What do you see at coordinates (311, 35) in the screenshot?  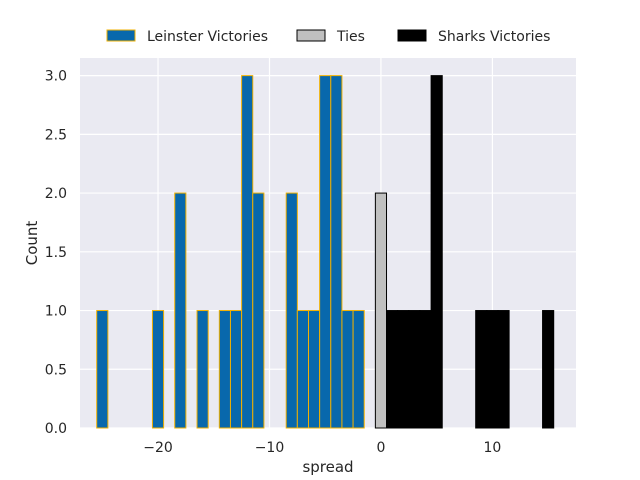 I see `legend-swatch-ties` at bounding box center [311, 35].